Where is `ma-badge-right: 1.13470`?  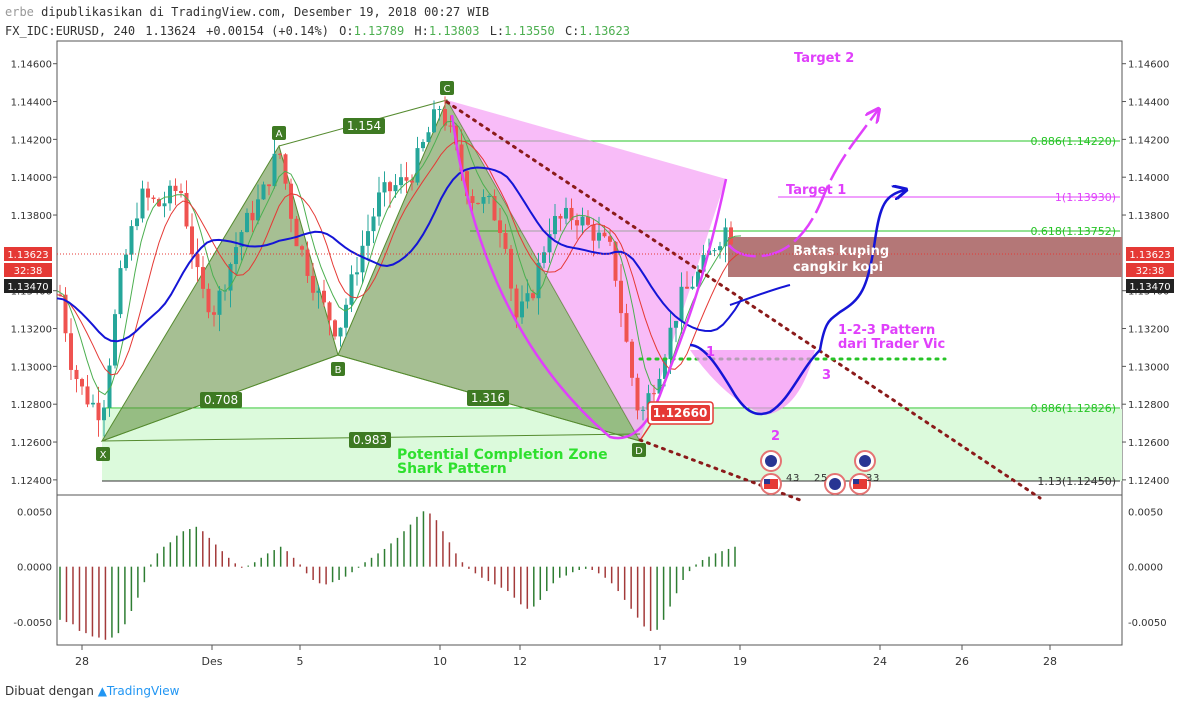 ma-badge-right: 1.13470 is located at coordinates (1149, 287).